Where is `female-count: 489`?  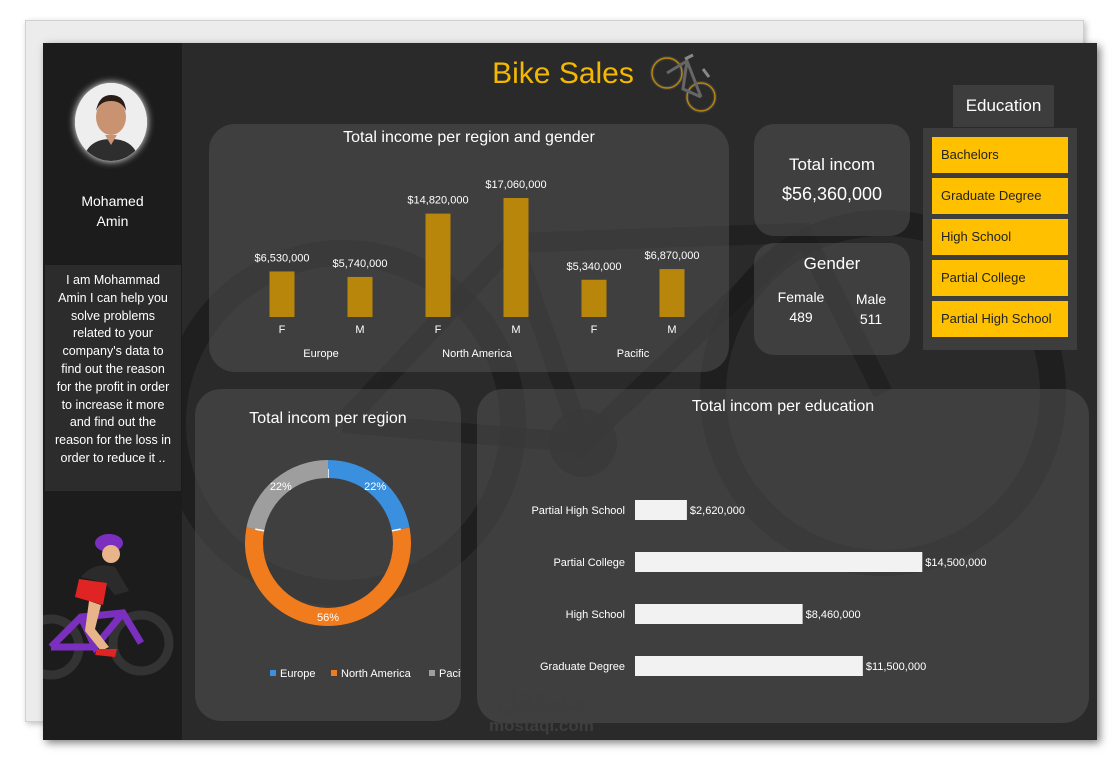
female-count: 489 is located at coordinates (801, 317).